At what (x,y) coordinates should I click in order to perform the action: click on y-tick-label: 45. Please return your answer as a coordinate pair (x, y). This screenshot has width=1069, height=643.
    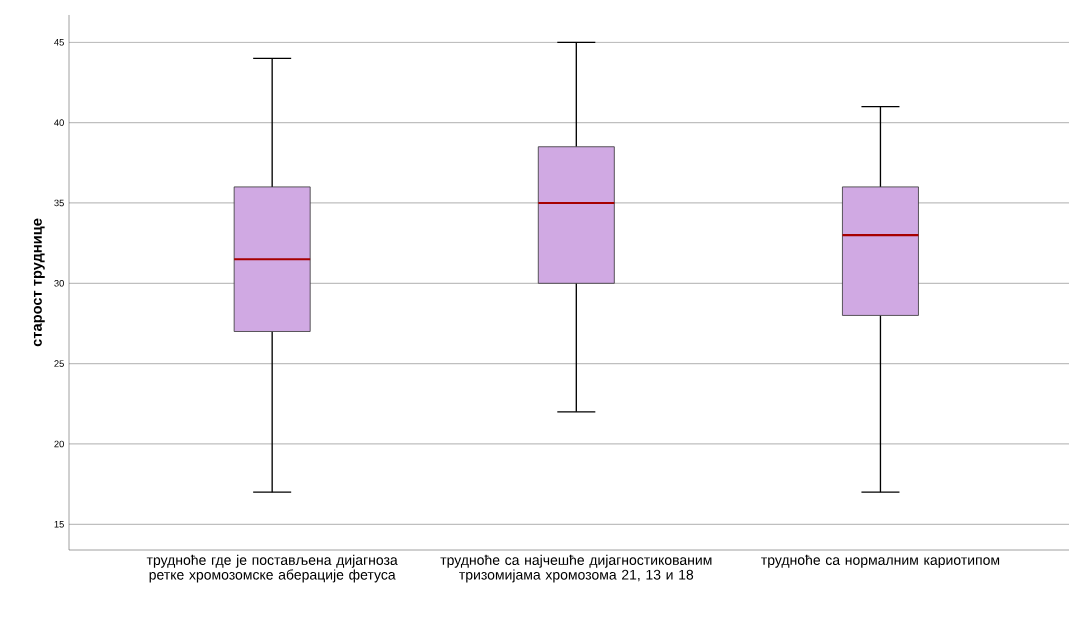
    Looking at the image, I should click on (59, 42).